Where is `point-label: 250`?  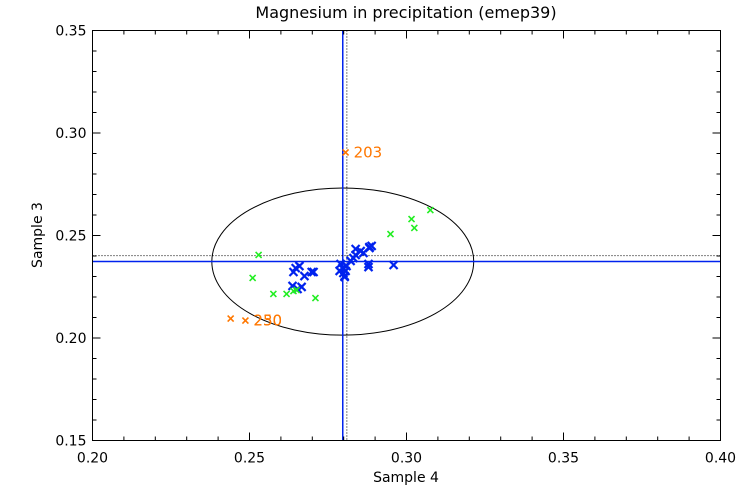
point-label: 250 is located at coordinates (267, 321).